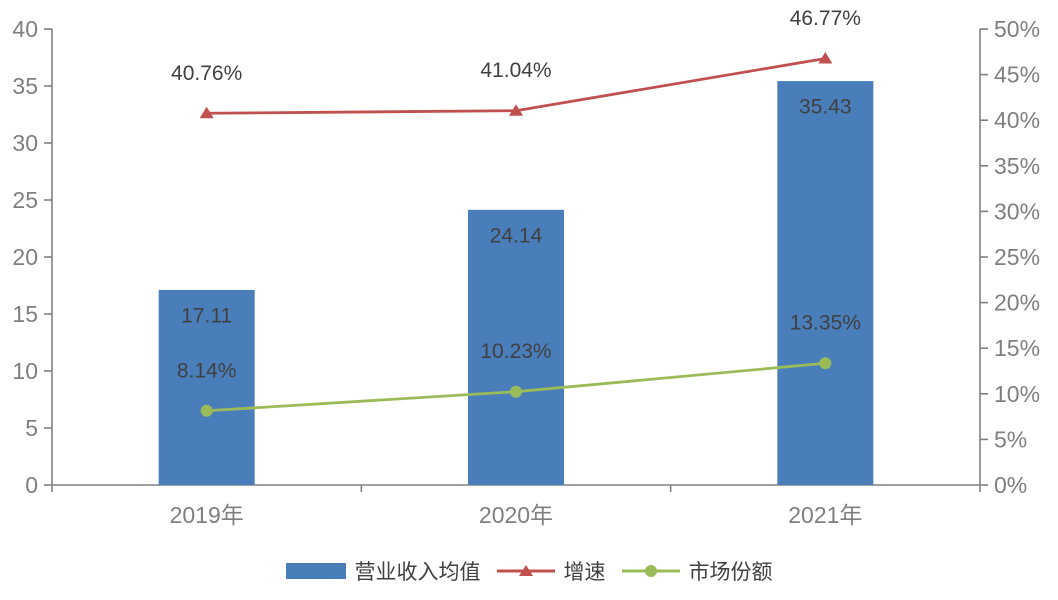 This screenshot has width=1058, height=600. I want to click on left-axis-tick-label-20: 20, so click(25, 257).